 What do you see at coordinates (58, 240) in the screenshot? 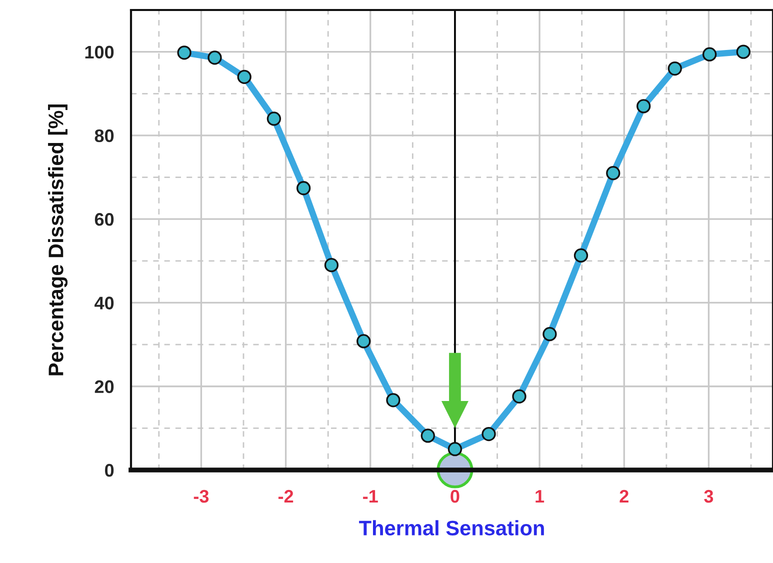
I see `y-axis-title: Percentage Dissatisfied [%]` at bounding box center [58, 240].